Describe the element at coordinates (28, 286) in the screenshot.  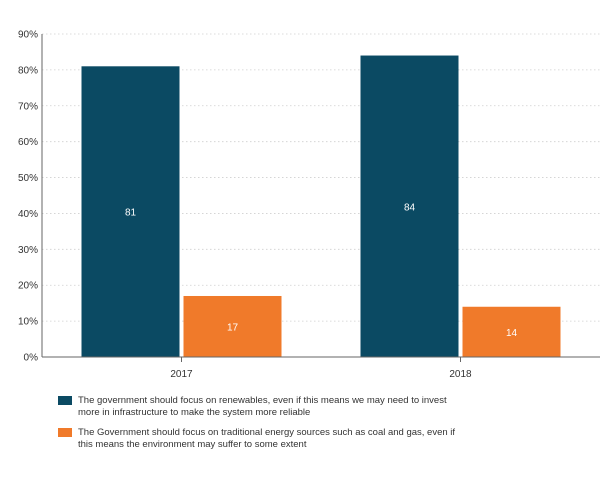
I see `y-tick-label: 20%` at that location.